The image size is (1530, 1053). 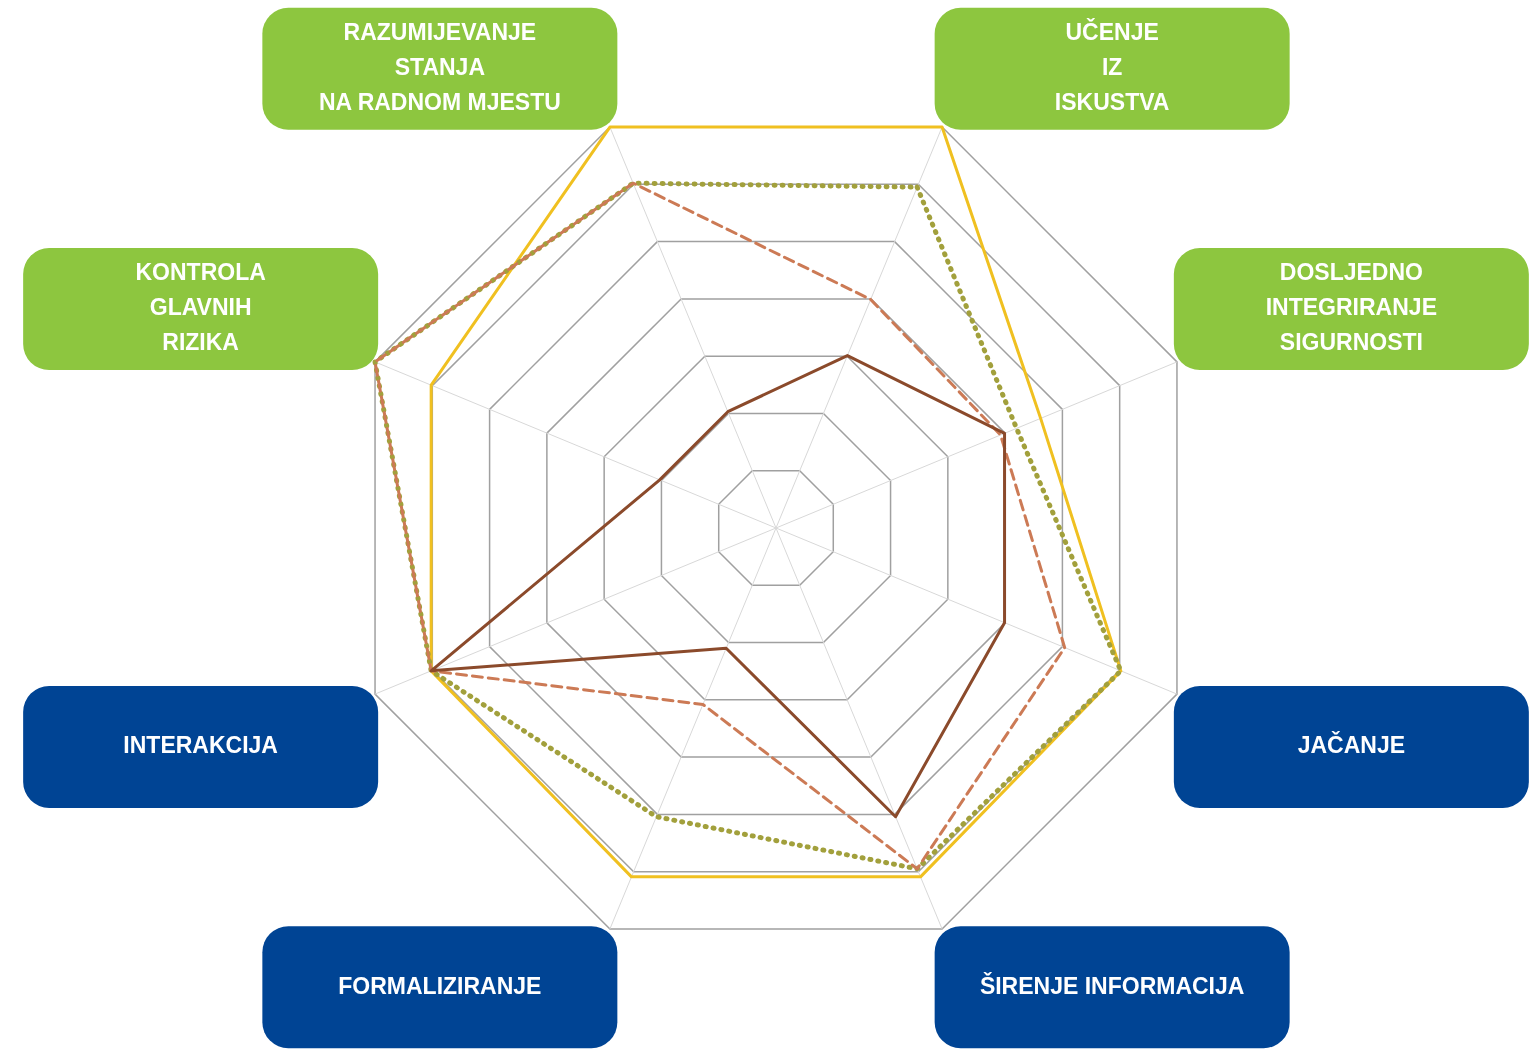 What do you see at coordinates (1351, 307) in the screenshot?
I see `spoke-label: DOSLJEDNO INTEGRIRANJE SIGURNOSTI` at bounding box center [1351, 307].